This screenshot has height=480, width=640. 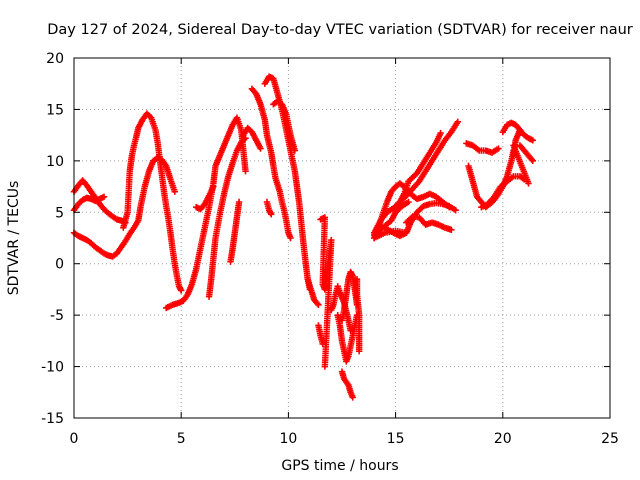 What do you see at coordinates (610, 439) in the screenshot?
I see `x-tick-label: 25` at bounding box center [610, 439].